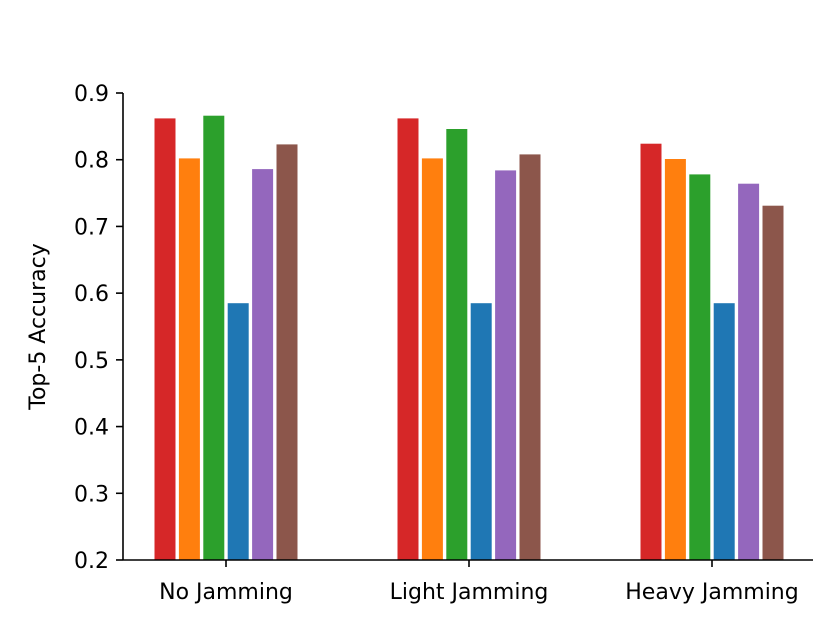  What do you see at coordinates (530, 357) in the screenshot?
I see `bar-series-6-light-jamming` at bounding box center [530, 357].